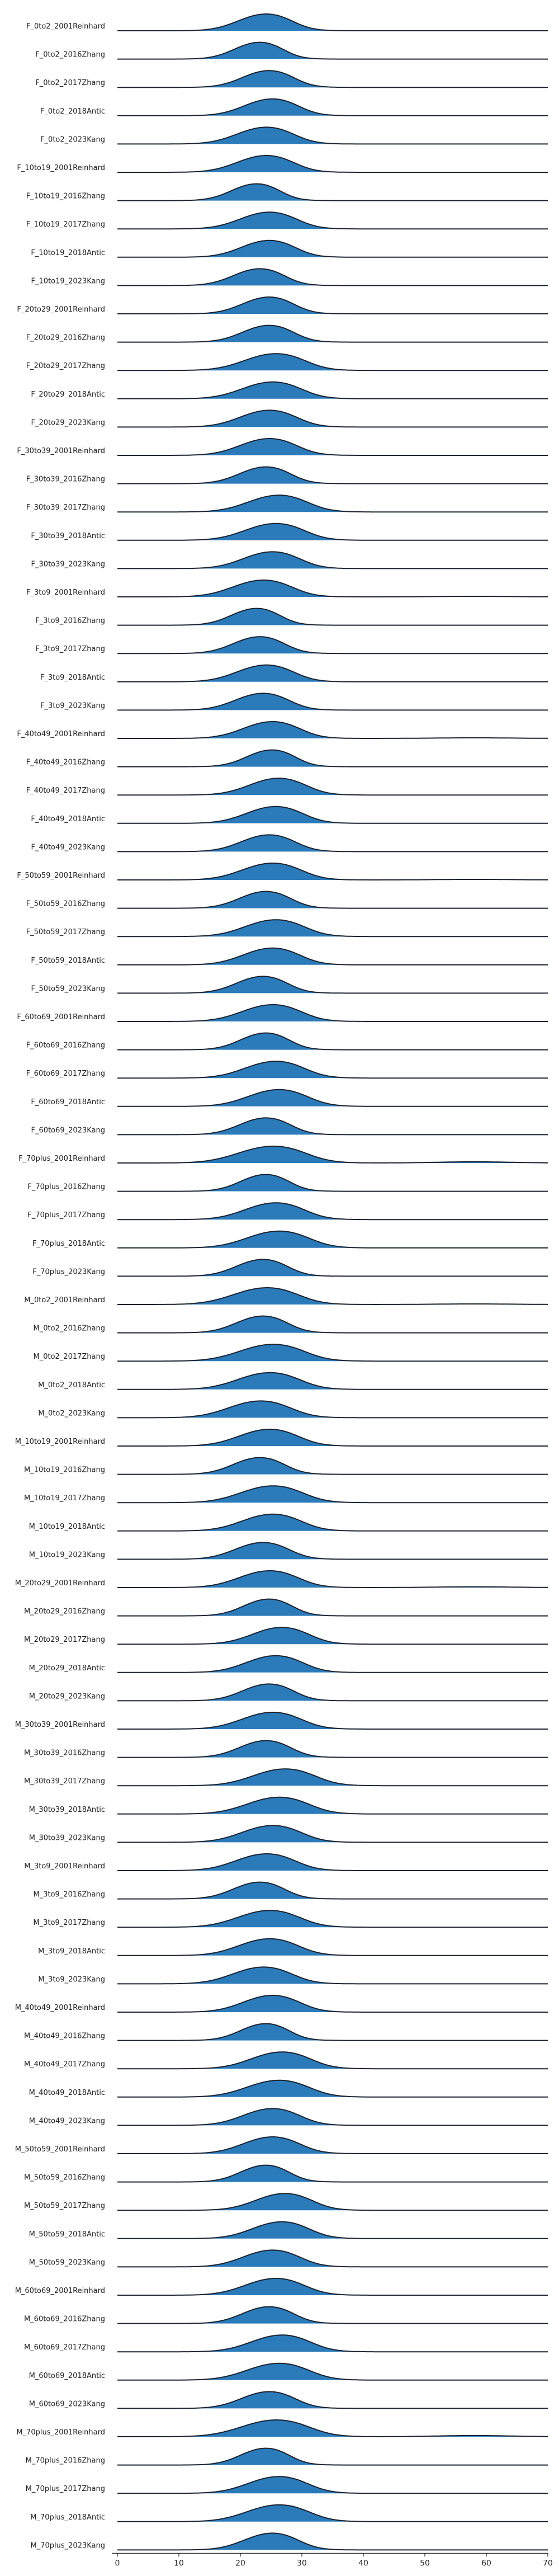 The width and height of the screenshot is (559, 2576). I want to click on ridge-row: M_30to39_2017Zhang, so click(286, 1777).